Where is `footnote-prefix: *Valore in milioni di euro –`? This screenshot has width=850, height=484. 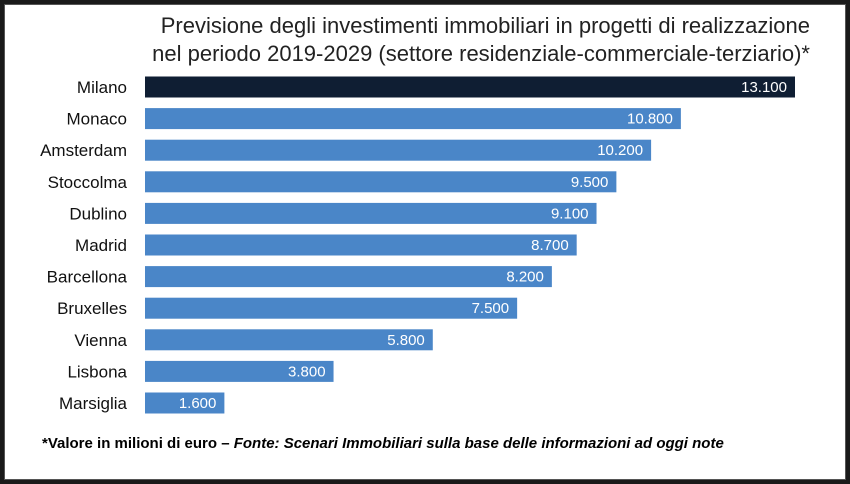 footnote-prefix: *Valore in milioni di euro – is located at coordinates (138, 443).